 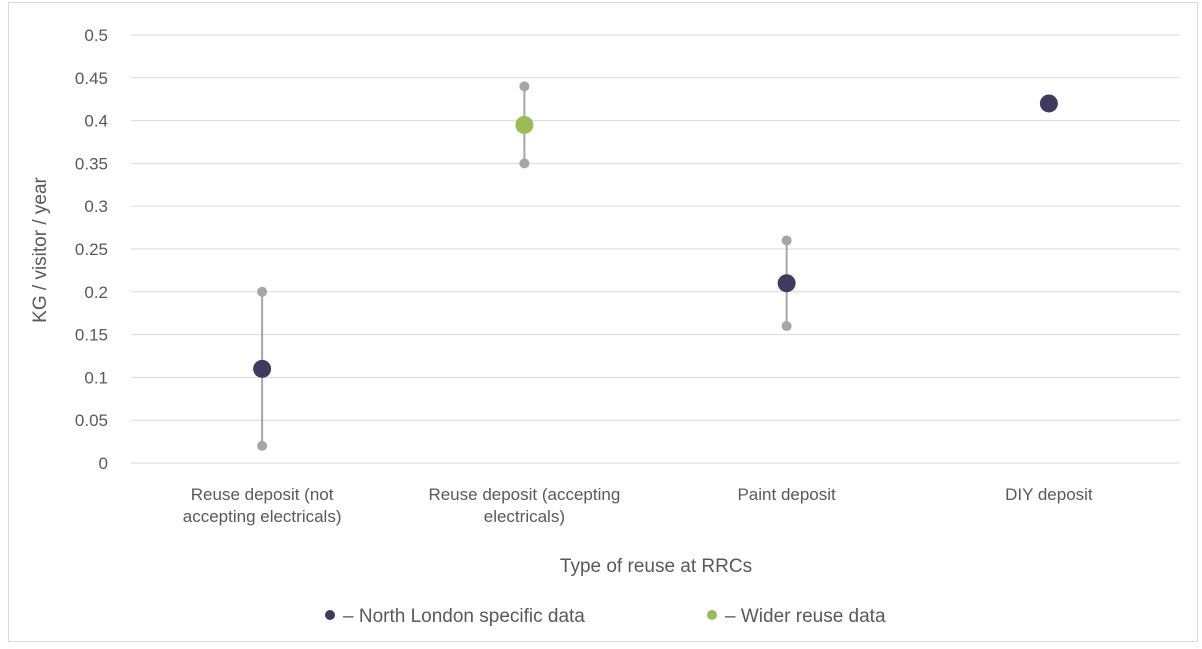 I want to click on y-tick-label: 0.25, so click(x=91, y=249).